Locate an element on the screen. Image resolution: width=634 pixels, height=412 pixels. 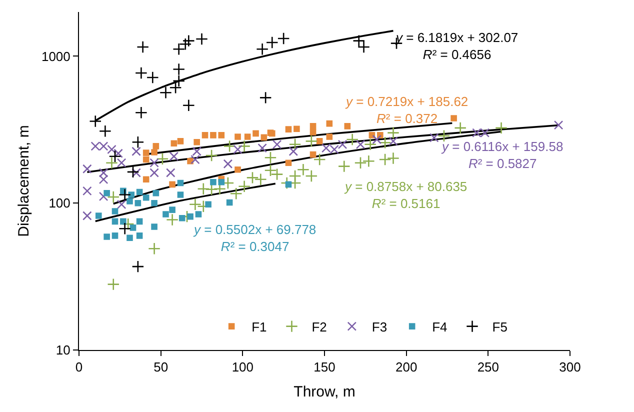
legend-label: F1 is located at coordinates (259, 326).